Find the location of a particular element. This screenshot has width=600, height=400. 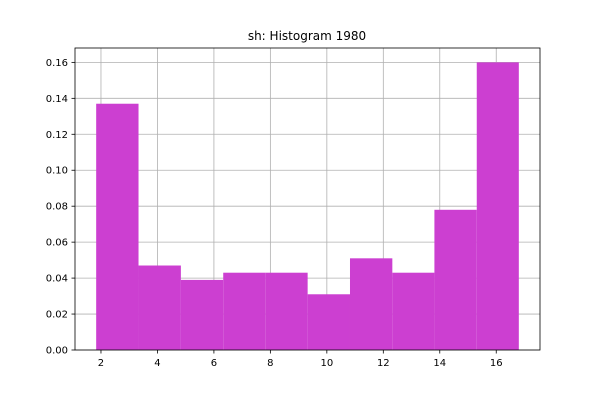

y-tick-label: 0.16 is located at coordinates (57, 63).